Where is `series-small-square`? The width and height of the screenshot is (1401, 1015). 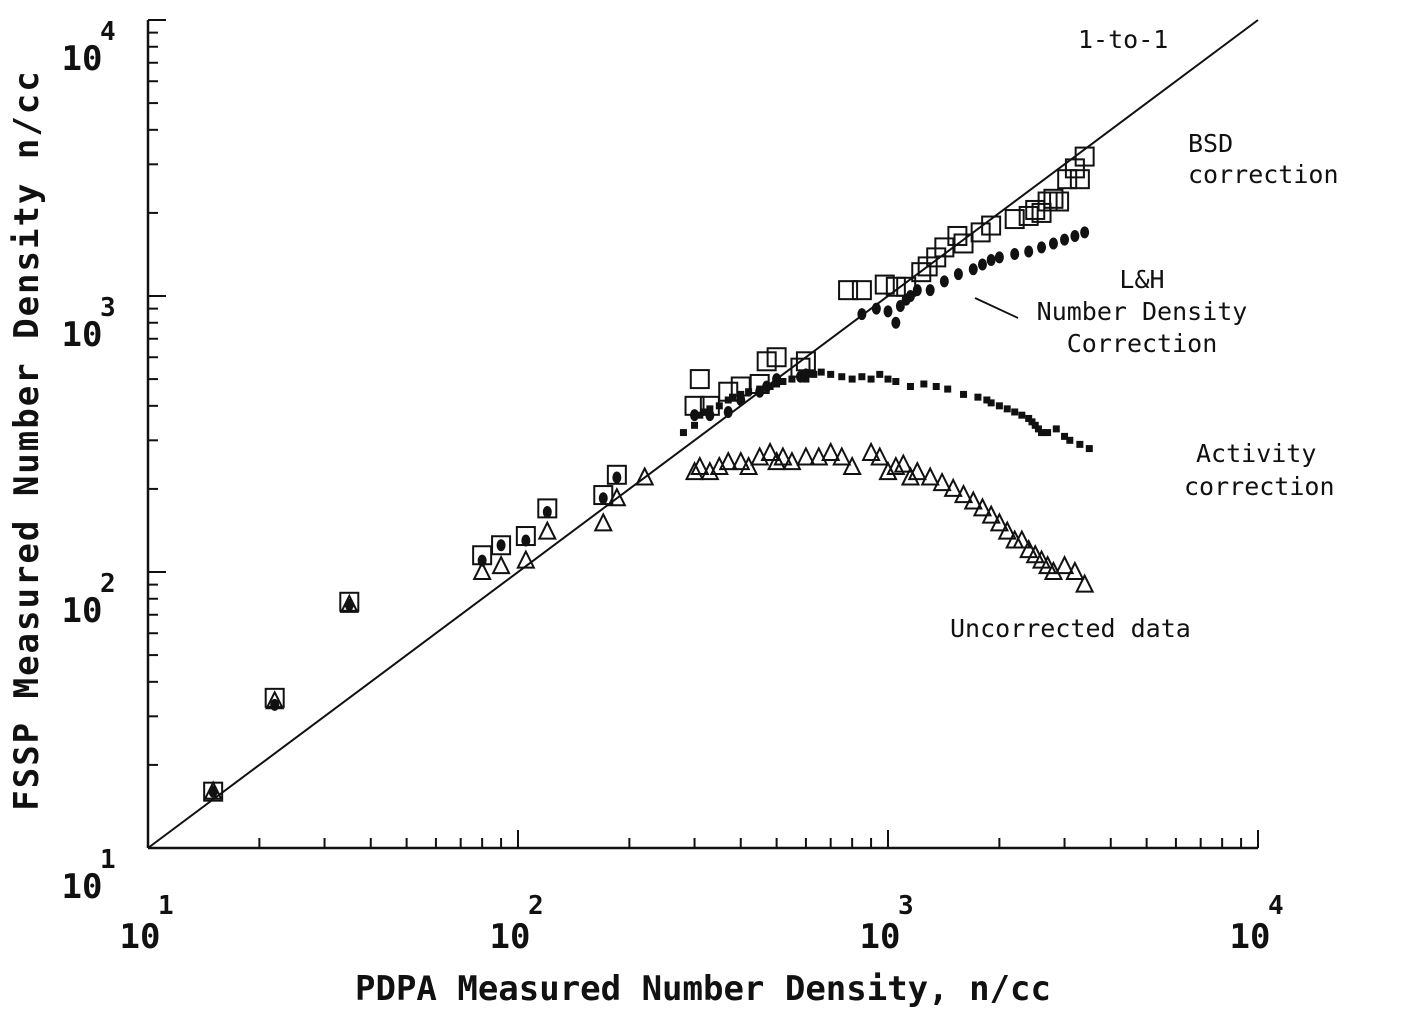
series-small-square is located at coordinates (886, 410).